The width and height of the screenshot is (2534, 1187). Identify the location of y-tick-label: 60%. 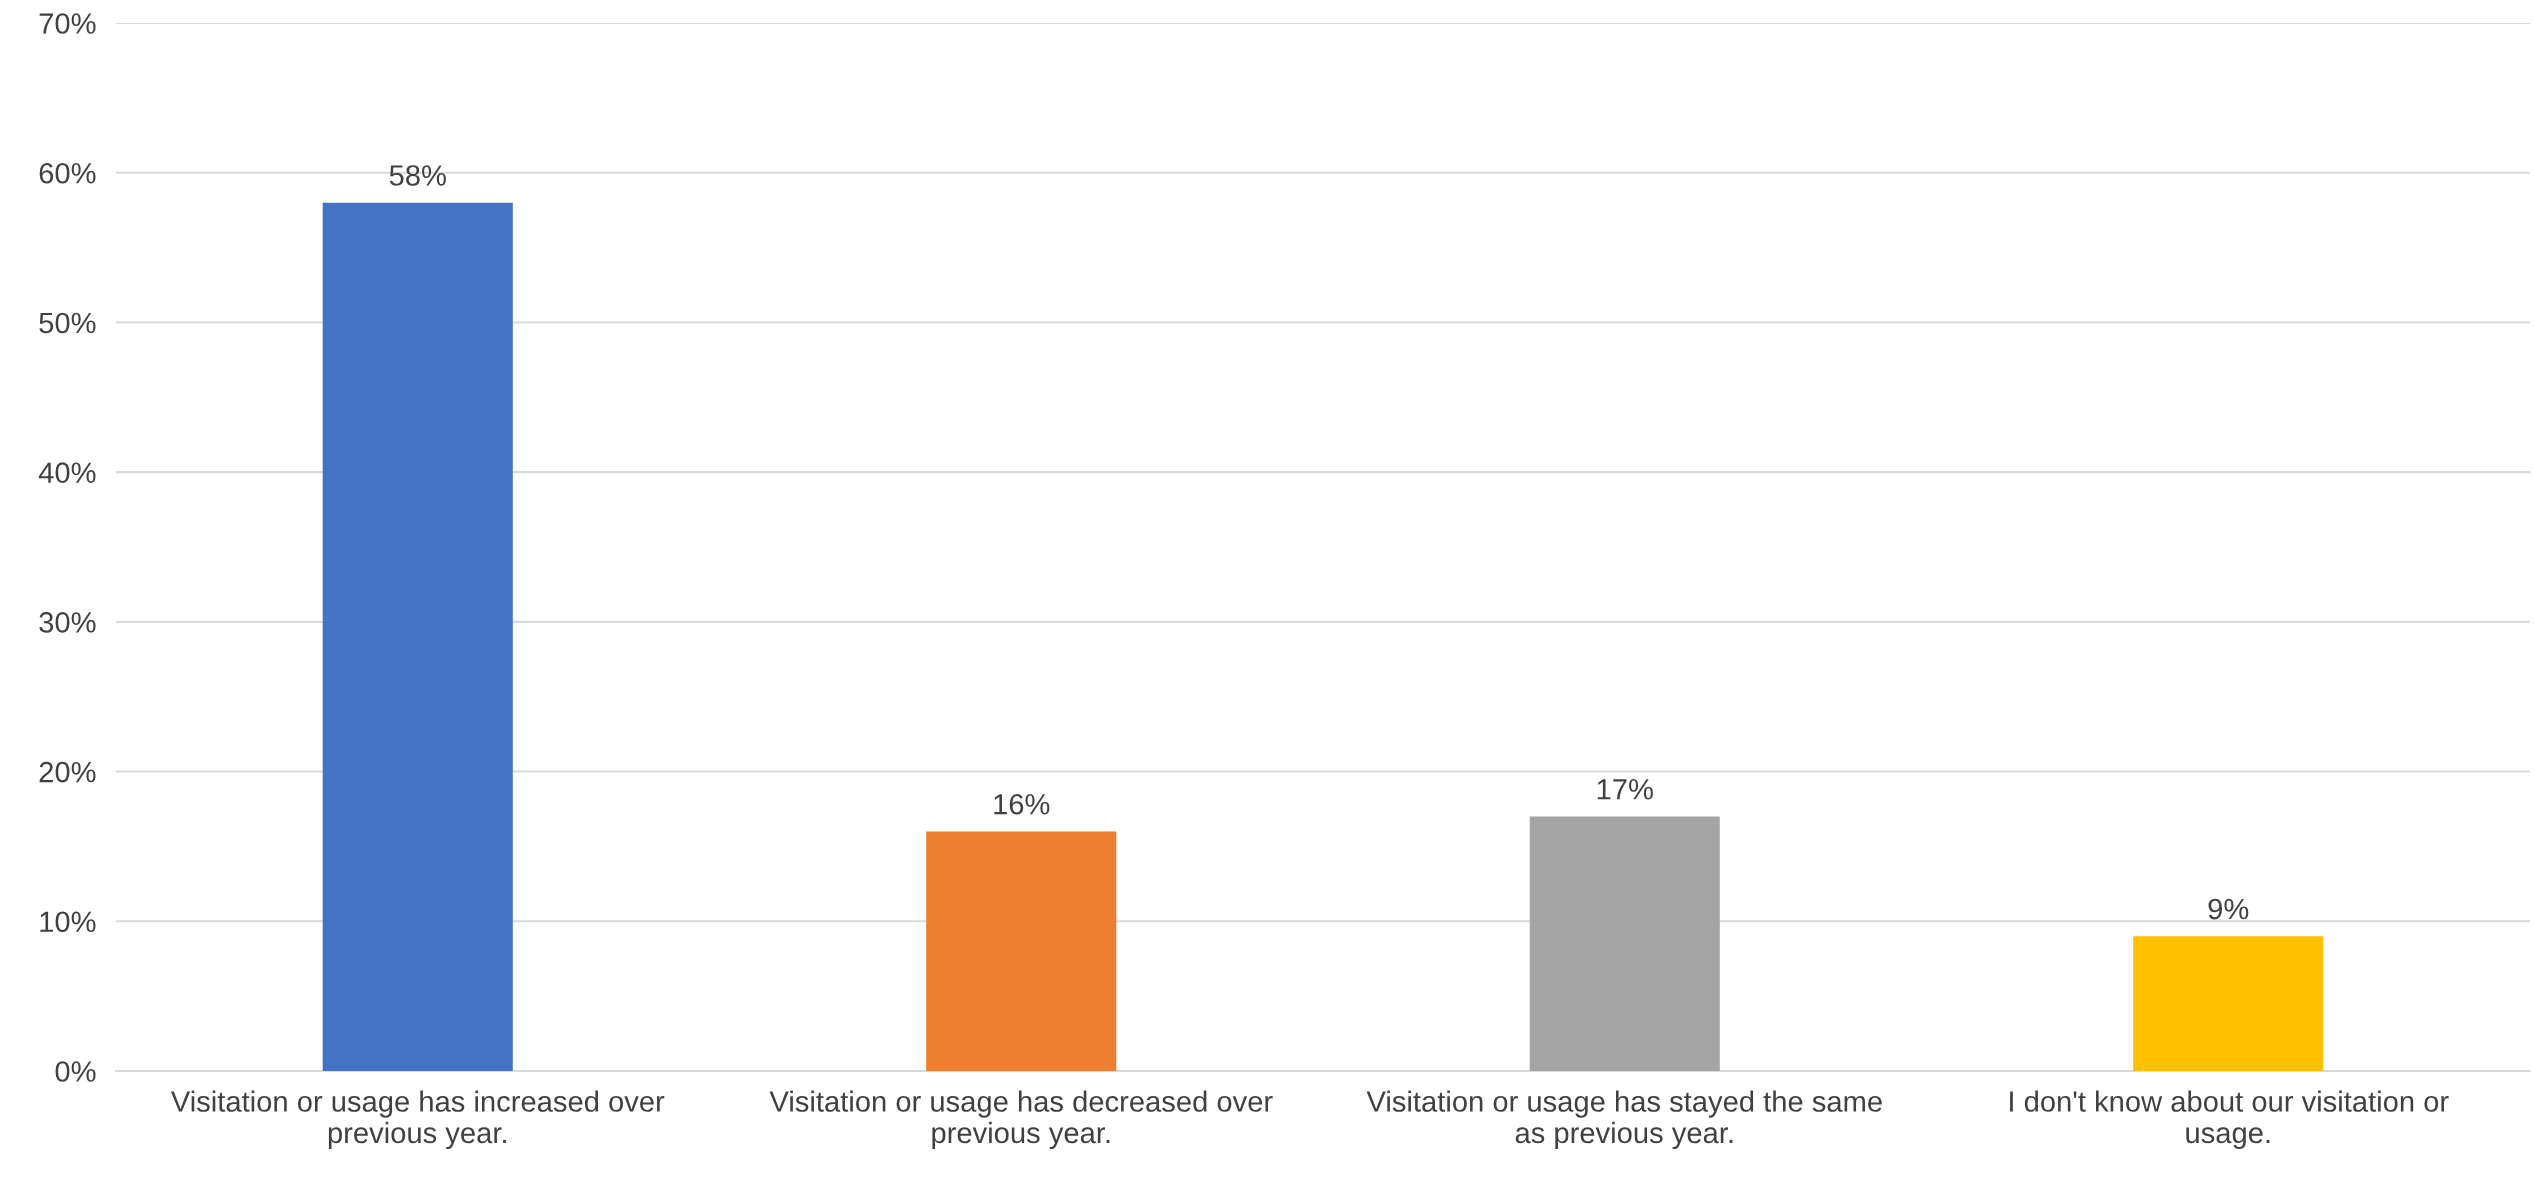
(67, 173).